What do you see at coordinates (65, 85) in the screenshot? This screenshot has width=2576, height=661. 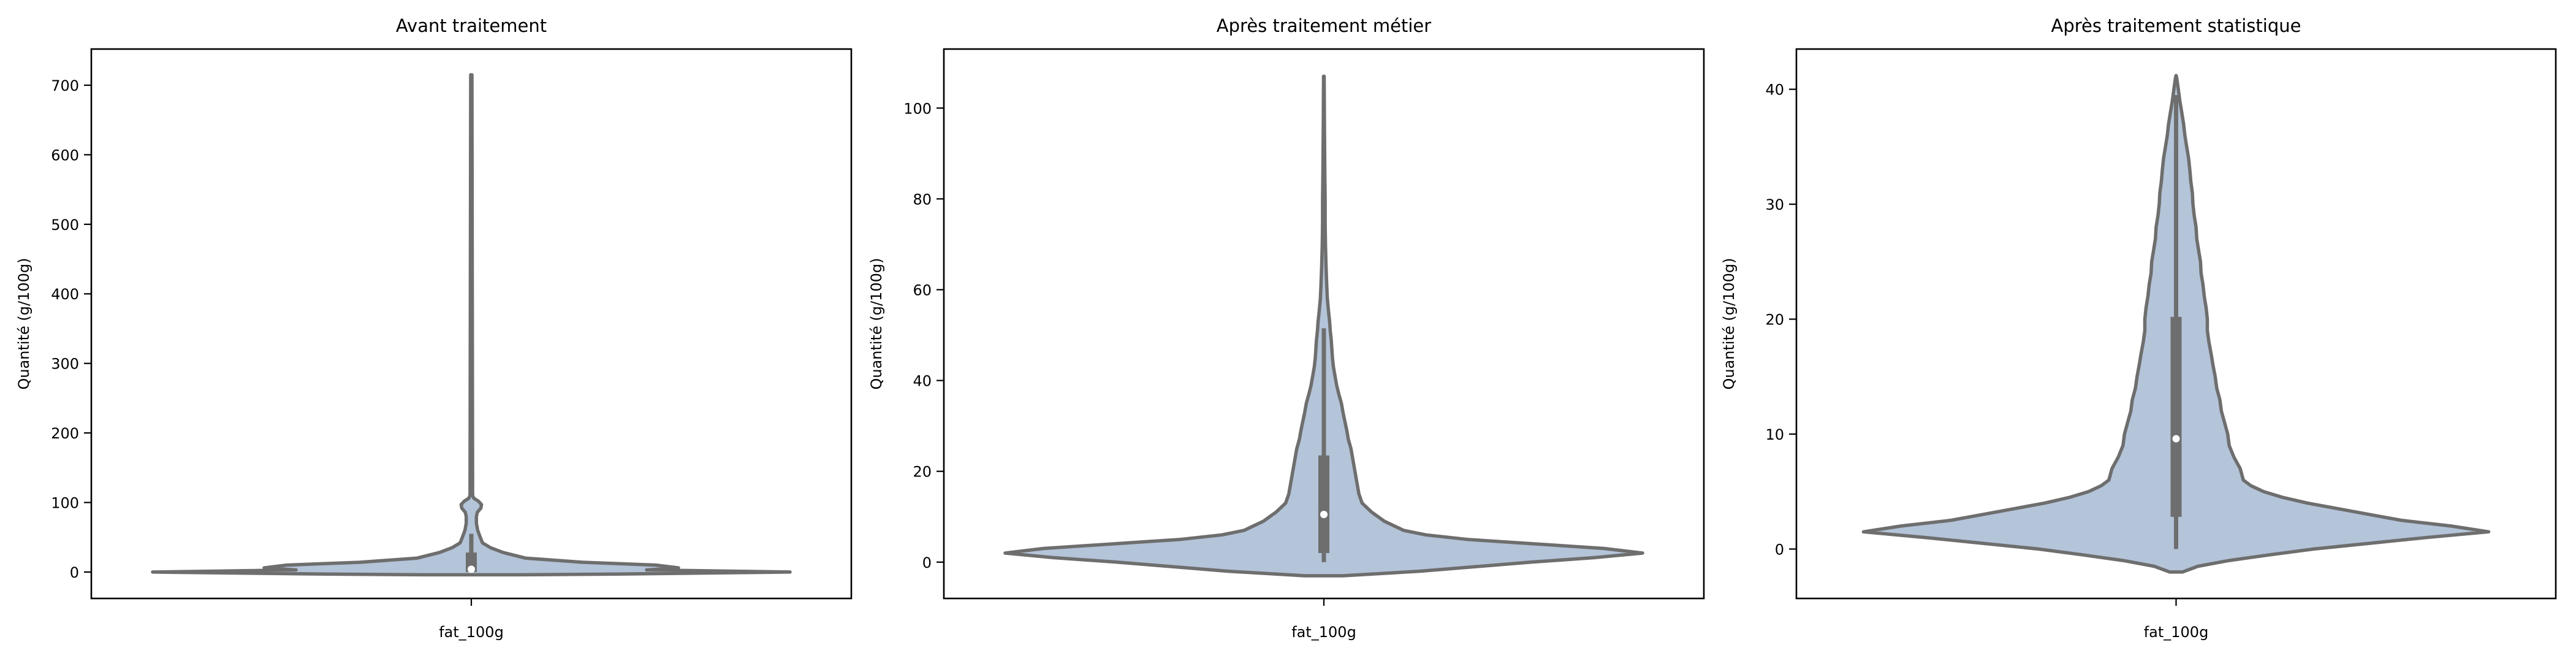 I see `y-tick-label: 700` at bounding box center [65, 85].